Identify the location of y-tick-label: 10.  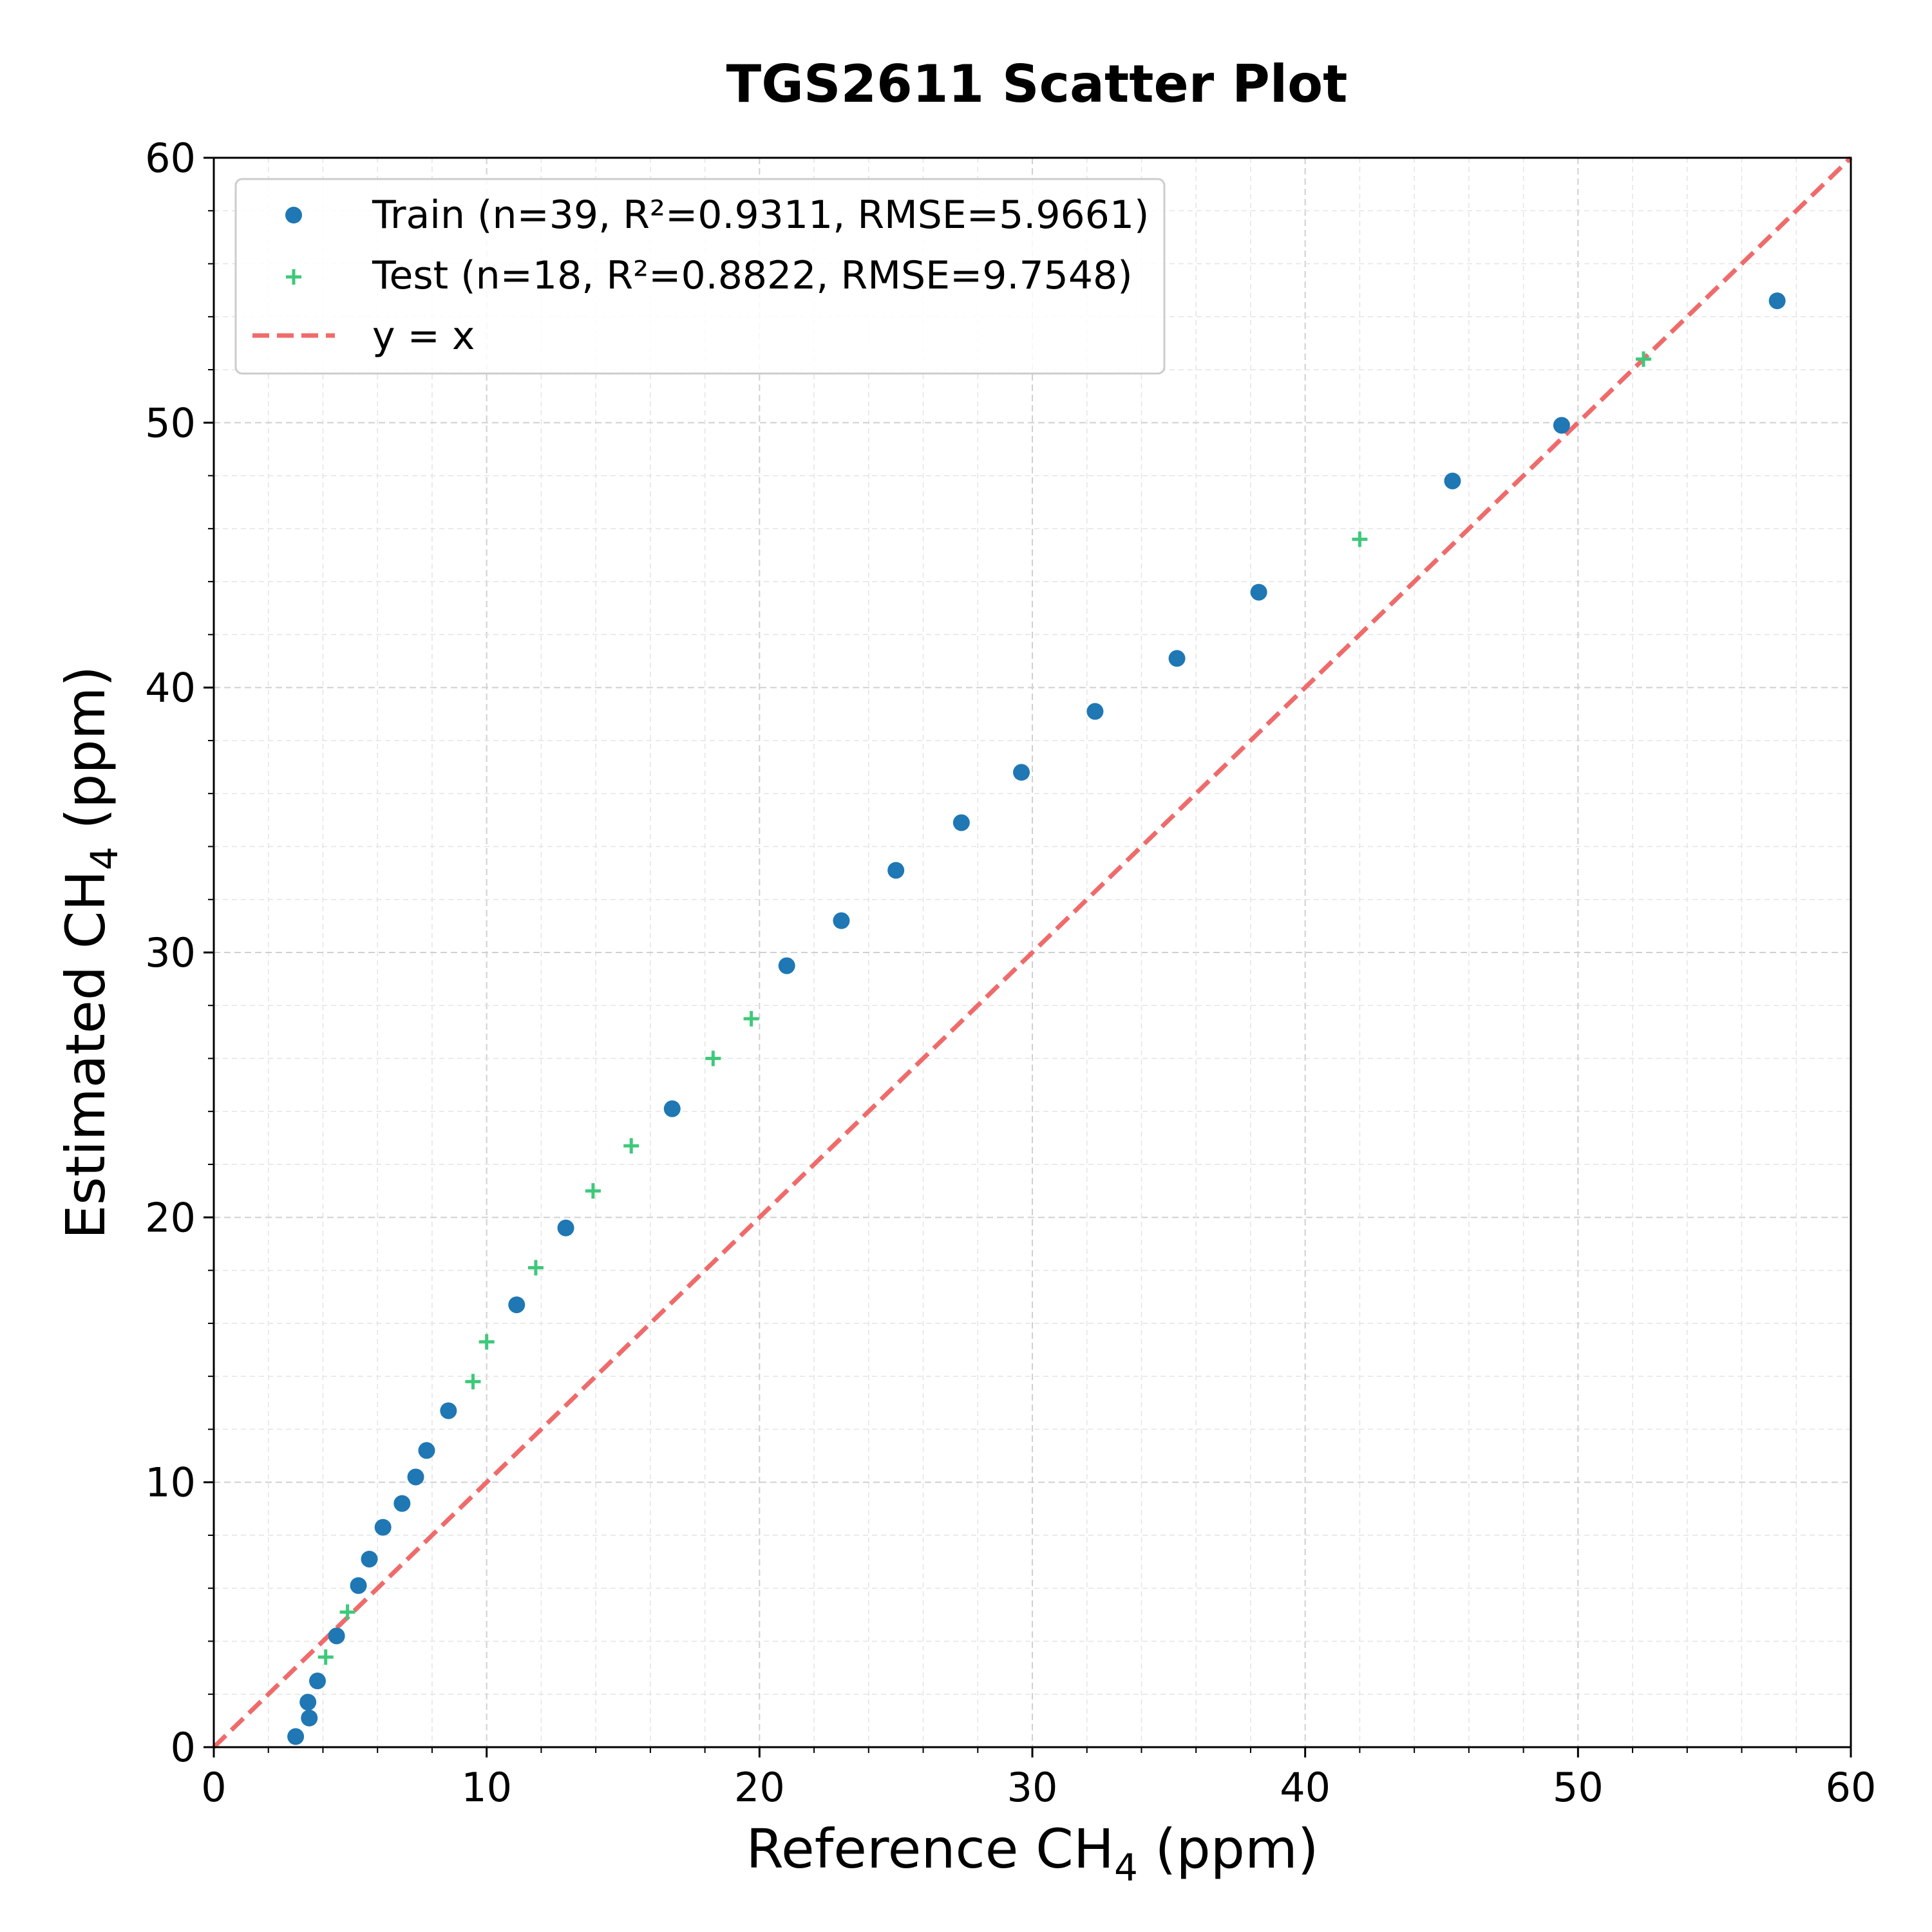
(170, 1482).